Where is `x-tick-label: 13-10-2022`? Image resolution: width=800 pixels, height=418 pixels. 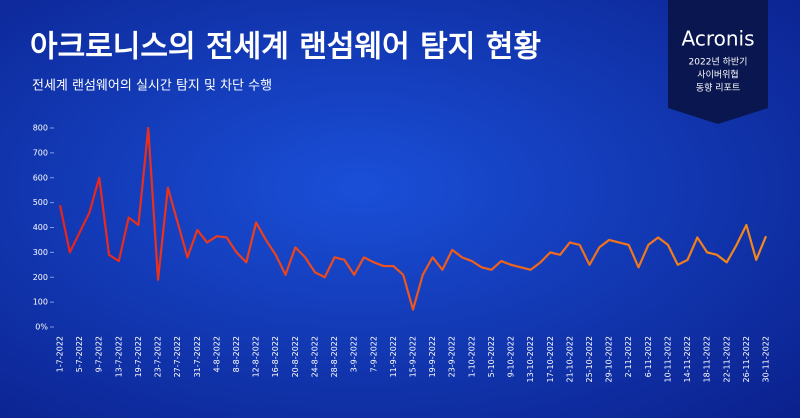 x-tick-label: 13-10-2022 is located at coordinates (530, 359).